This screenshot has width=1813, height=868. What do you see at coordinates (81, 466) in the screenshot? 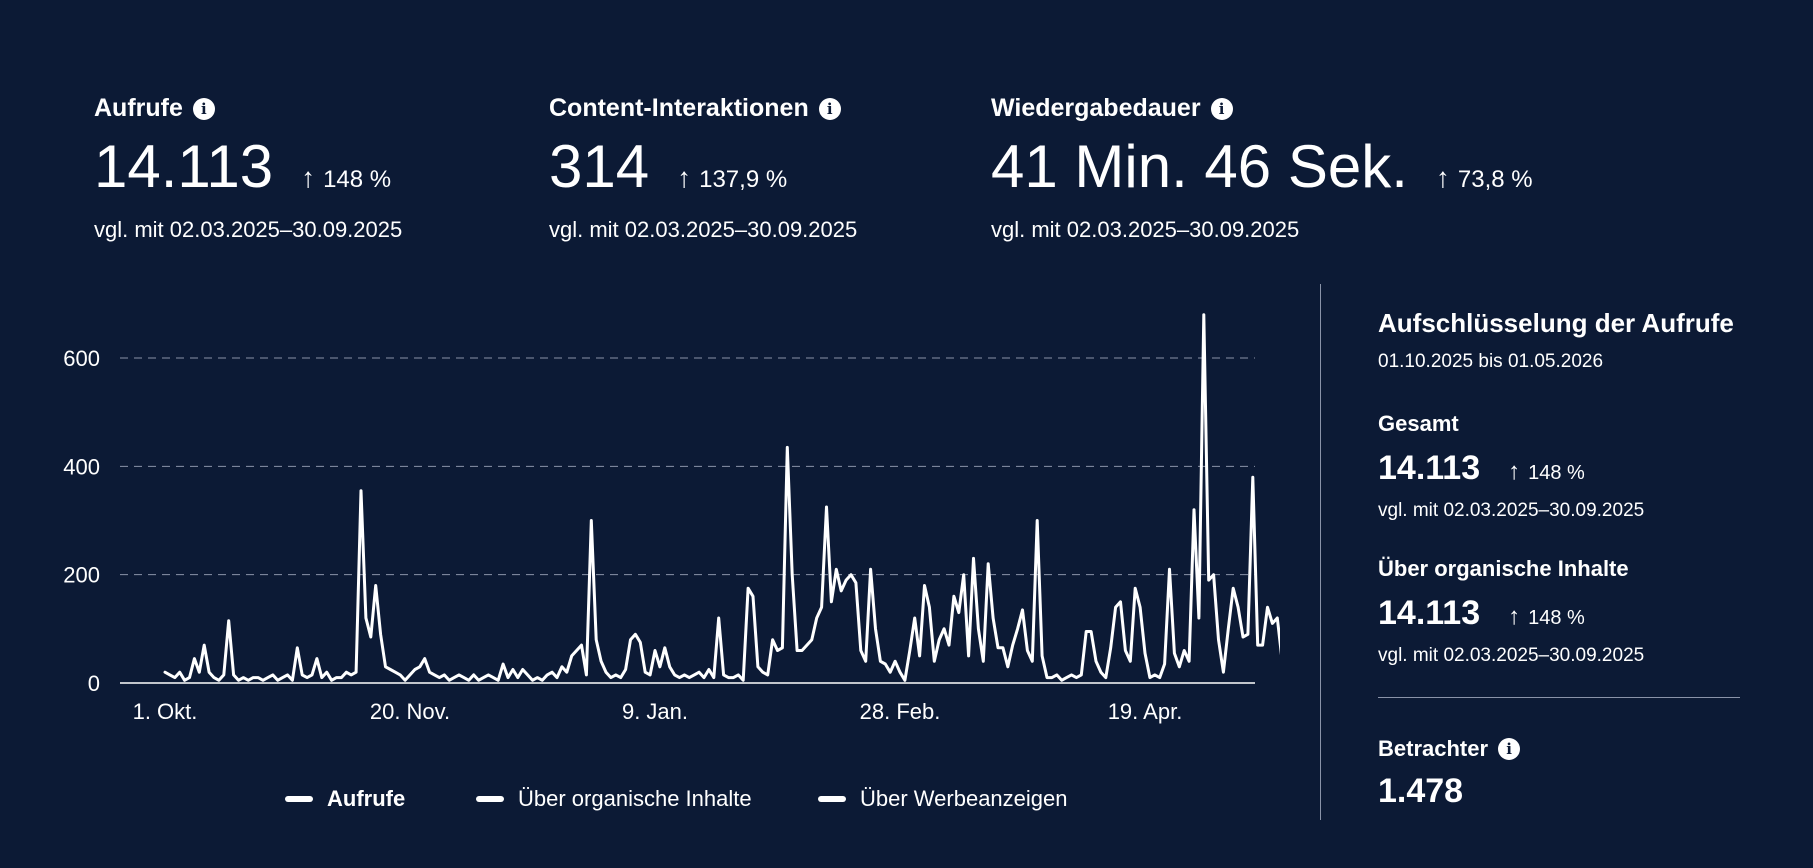
I see `y-tick-label: 400` at bounding box center [81, 466].